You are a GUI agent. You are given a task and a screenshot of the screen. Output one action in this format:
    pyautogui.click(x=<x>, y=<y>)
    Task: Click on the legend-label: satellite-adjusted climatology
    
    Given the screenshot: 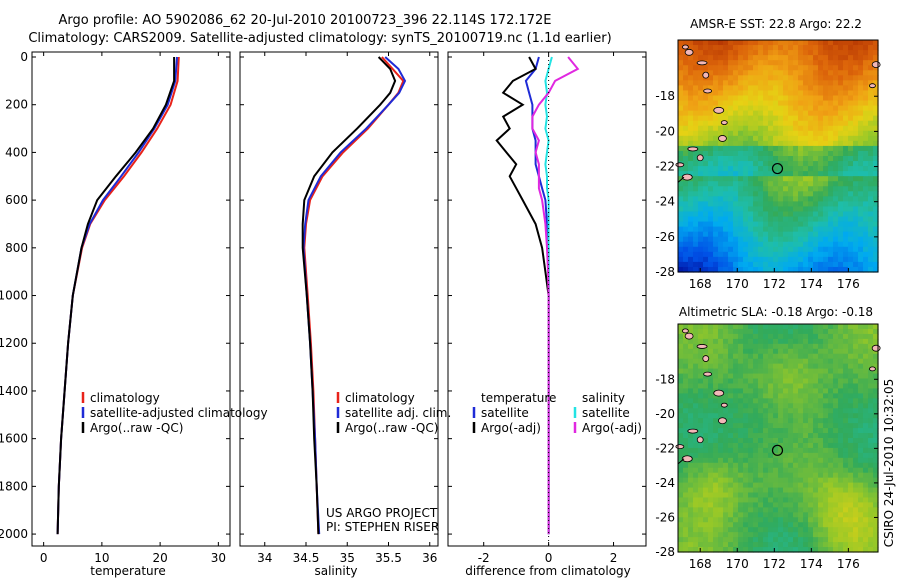 What is the action you would take?
    pyautogui.click(x=179, y=413)
    